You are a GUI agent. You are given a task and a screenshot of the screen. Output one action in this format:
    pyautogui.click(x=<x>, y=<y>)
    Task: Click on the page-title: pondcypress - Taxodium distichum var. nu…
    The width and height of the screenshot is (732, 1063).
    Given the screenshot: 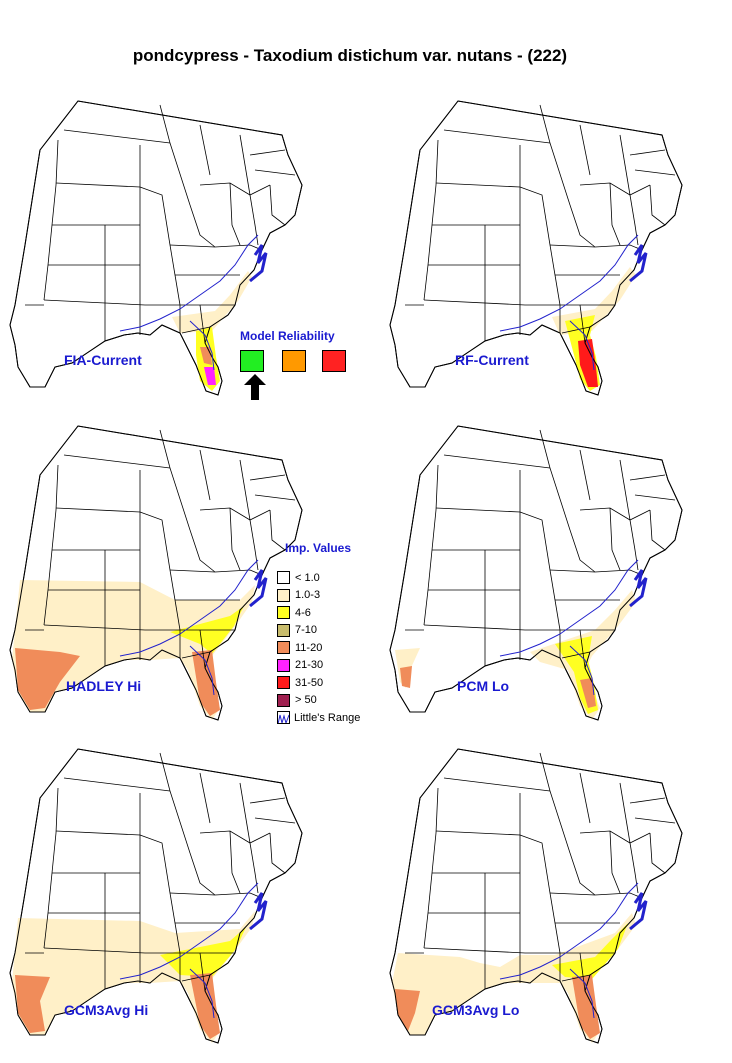 What is the action you would take?
    pyautogui.click(x=350, y=55)
    